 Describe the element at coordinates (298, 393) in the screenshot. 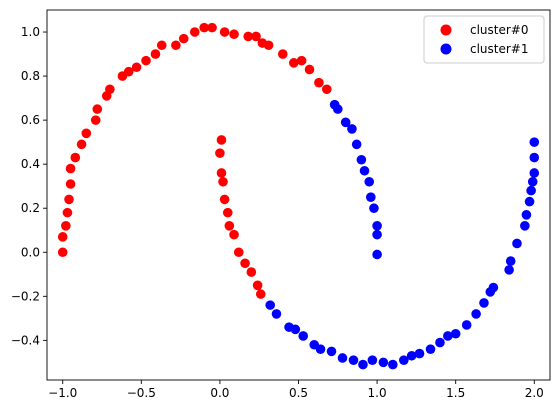

I see `x-tick-label: 0.5` at that location.